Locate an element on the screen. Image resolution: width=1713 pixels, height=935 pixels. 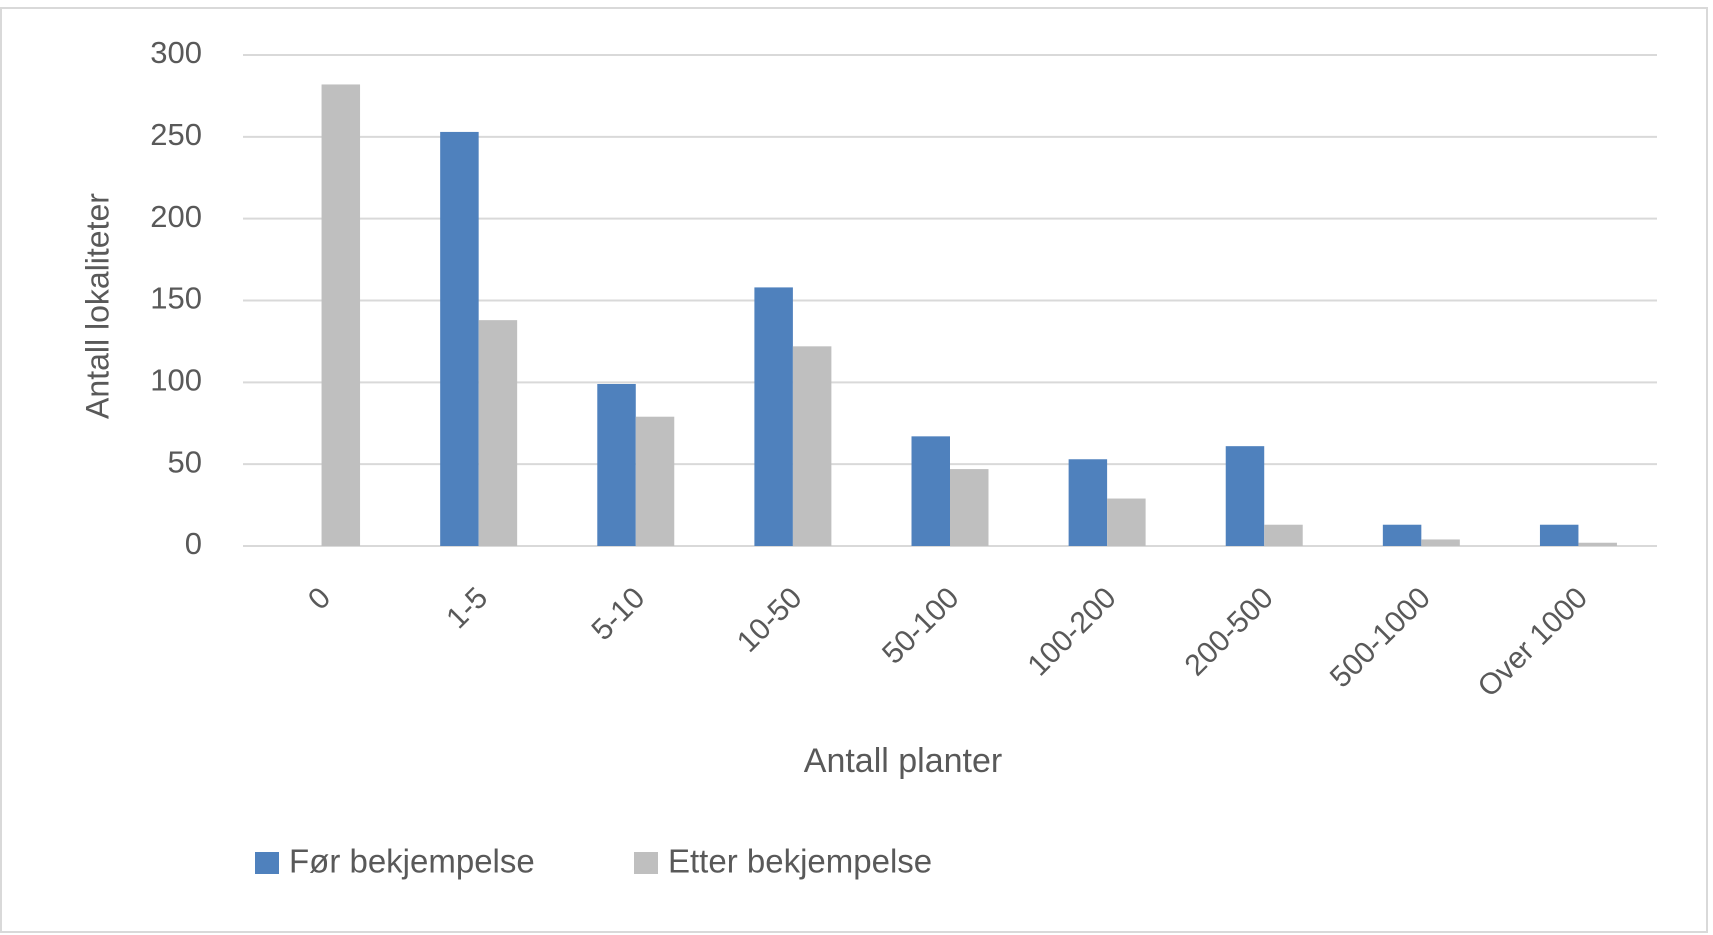
y-tick-label: 200 is located at coordinates (176, 216).